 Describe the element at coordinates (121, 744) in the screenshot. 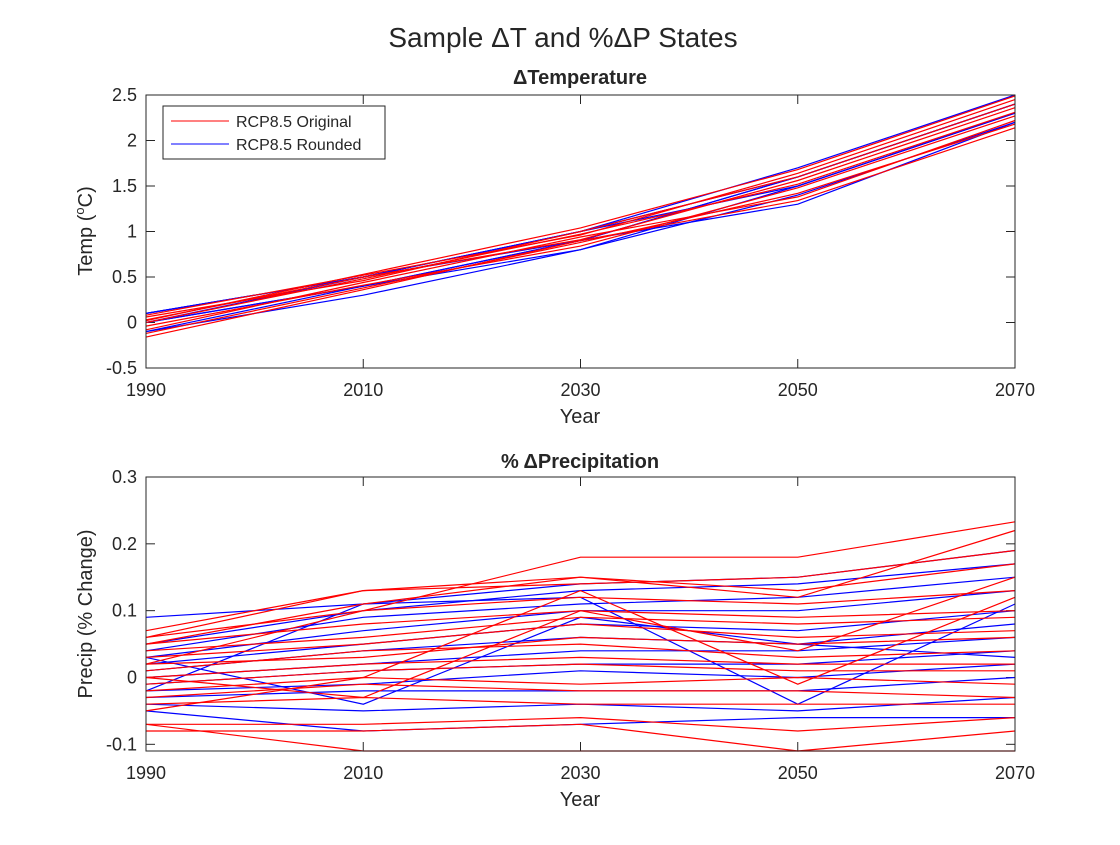

I see `y-tick-label: -0.1` at that location.